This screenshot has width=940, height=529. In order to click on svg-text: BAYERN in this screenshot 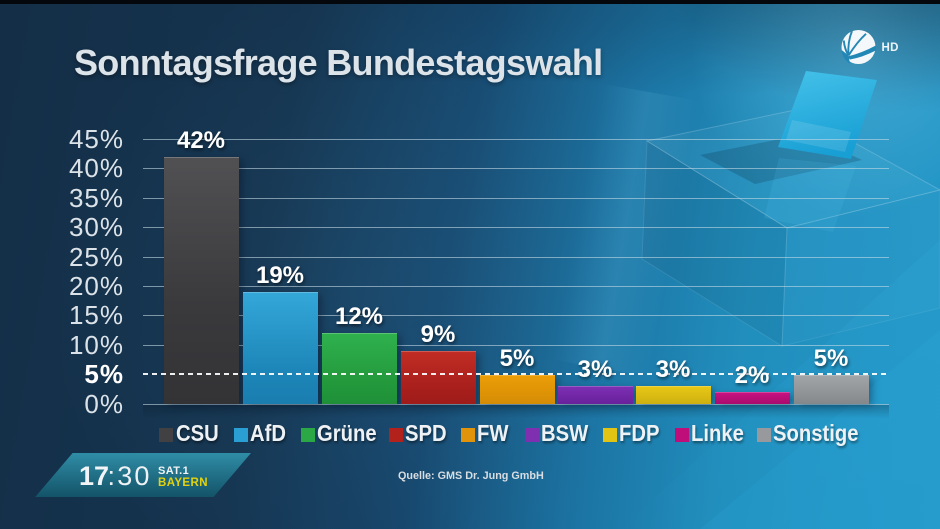, I will do `click(183, 483)`.